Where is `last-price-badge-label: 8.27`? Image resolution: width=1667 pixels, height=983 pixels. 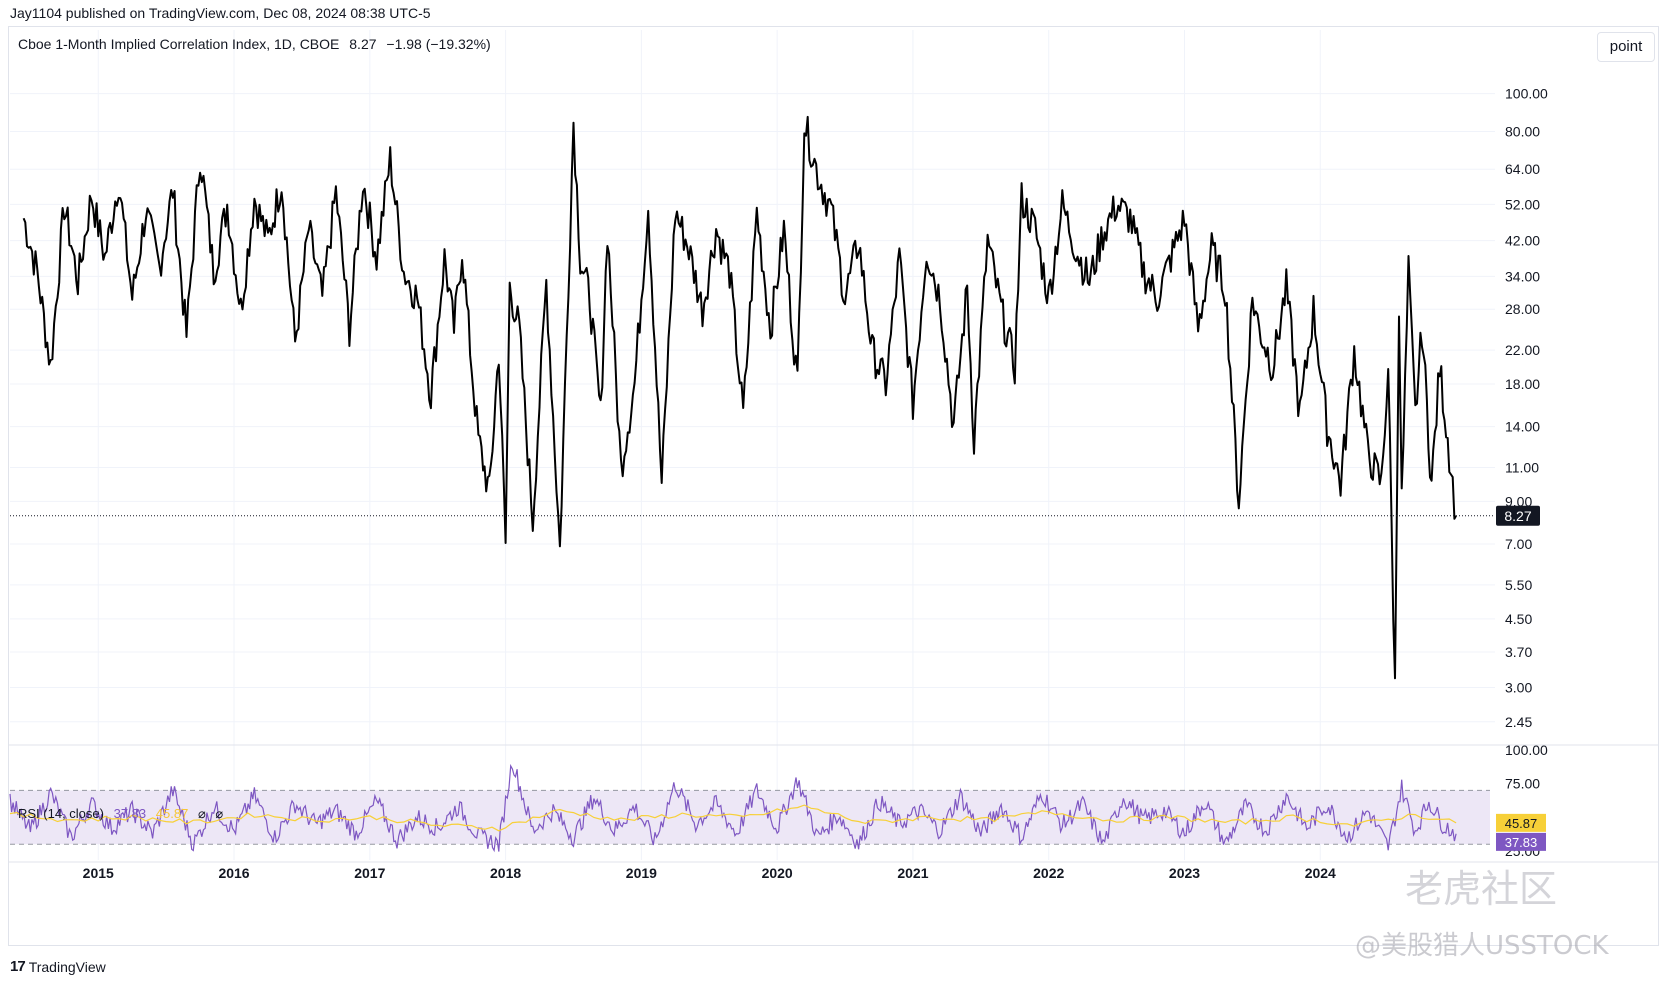
last-price-badge-label: 8.27 is located at coordinates (1517, 516).